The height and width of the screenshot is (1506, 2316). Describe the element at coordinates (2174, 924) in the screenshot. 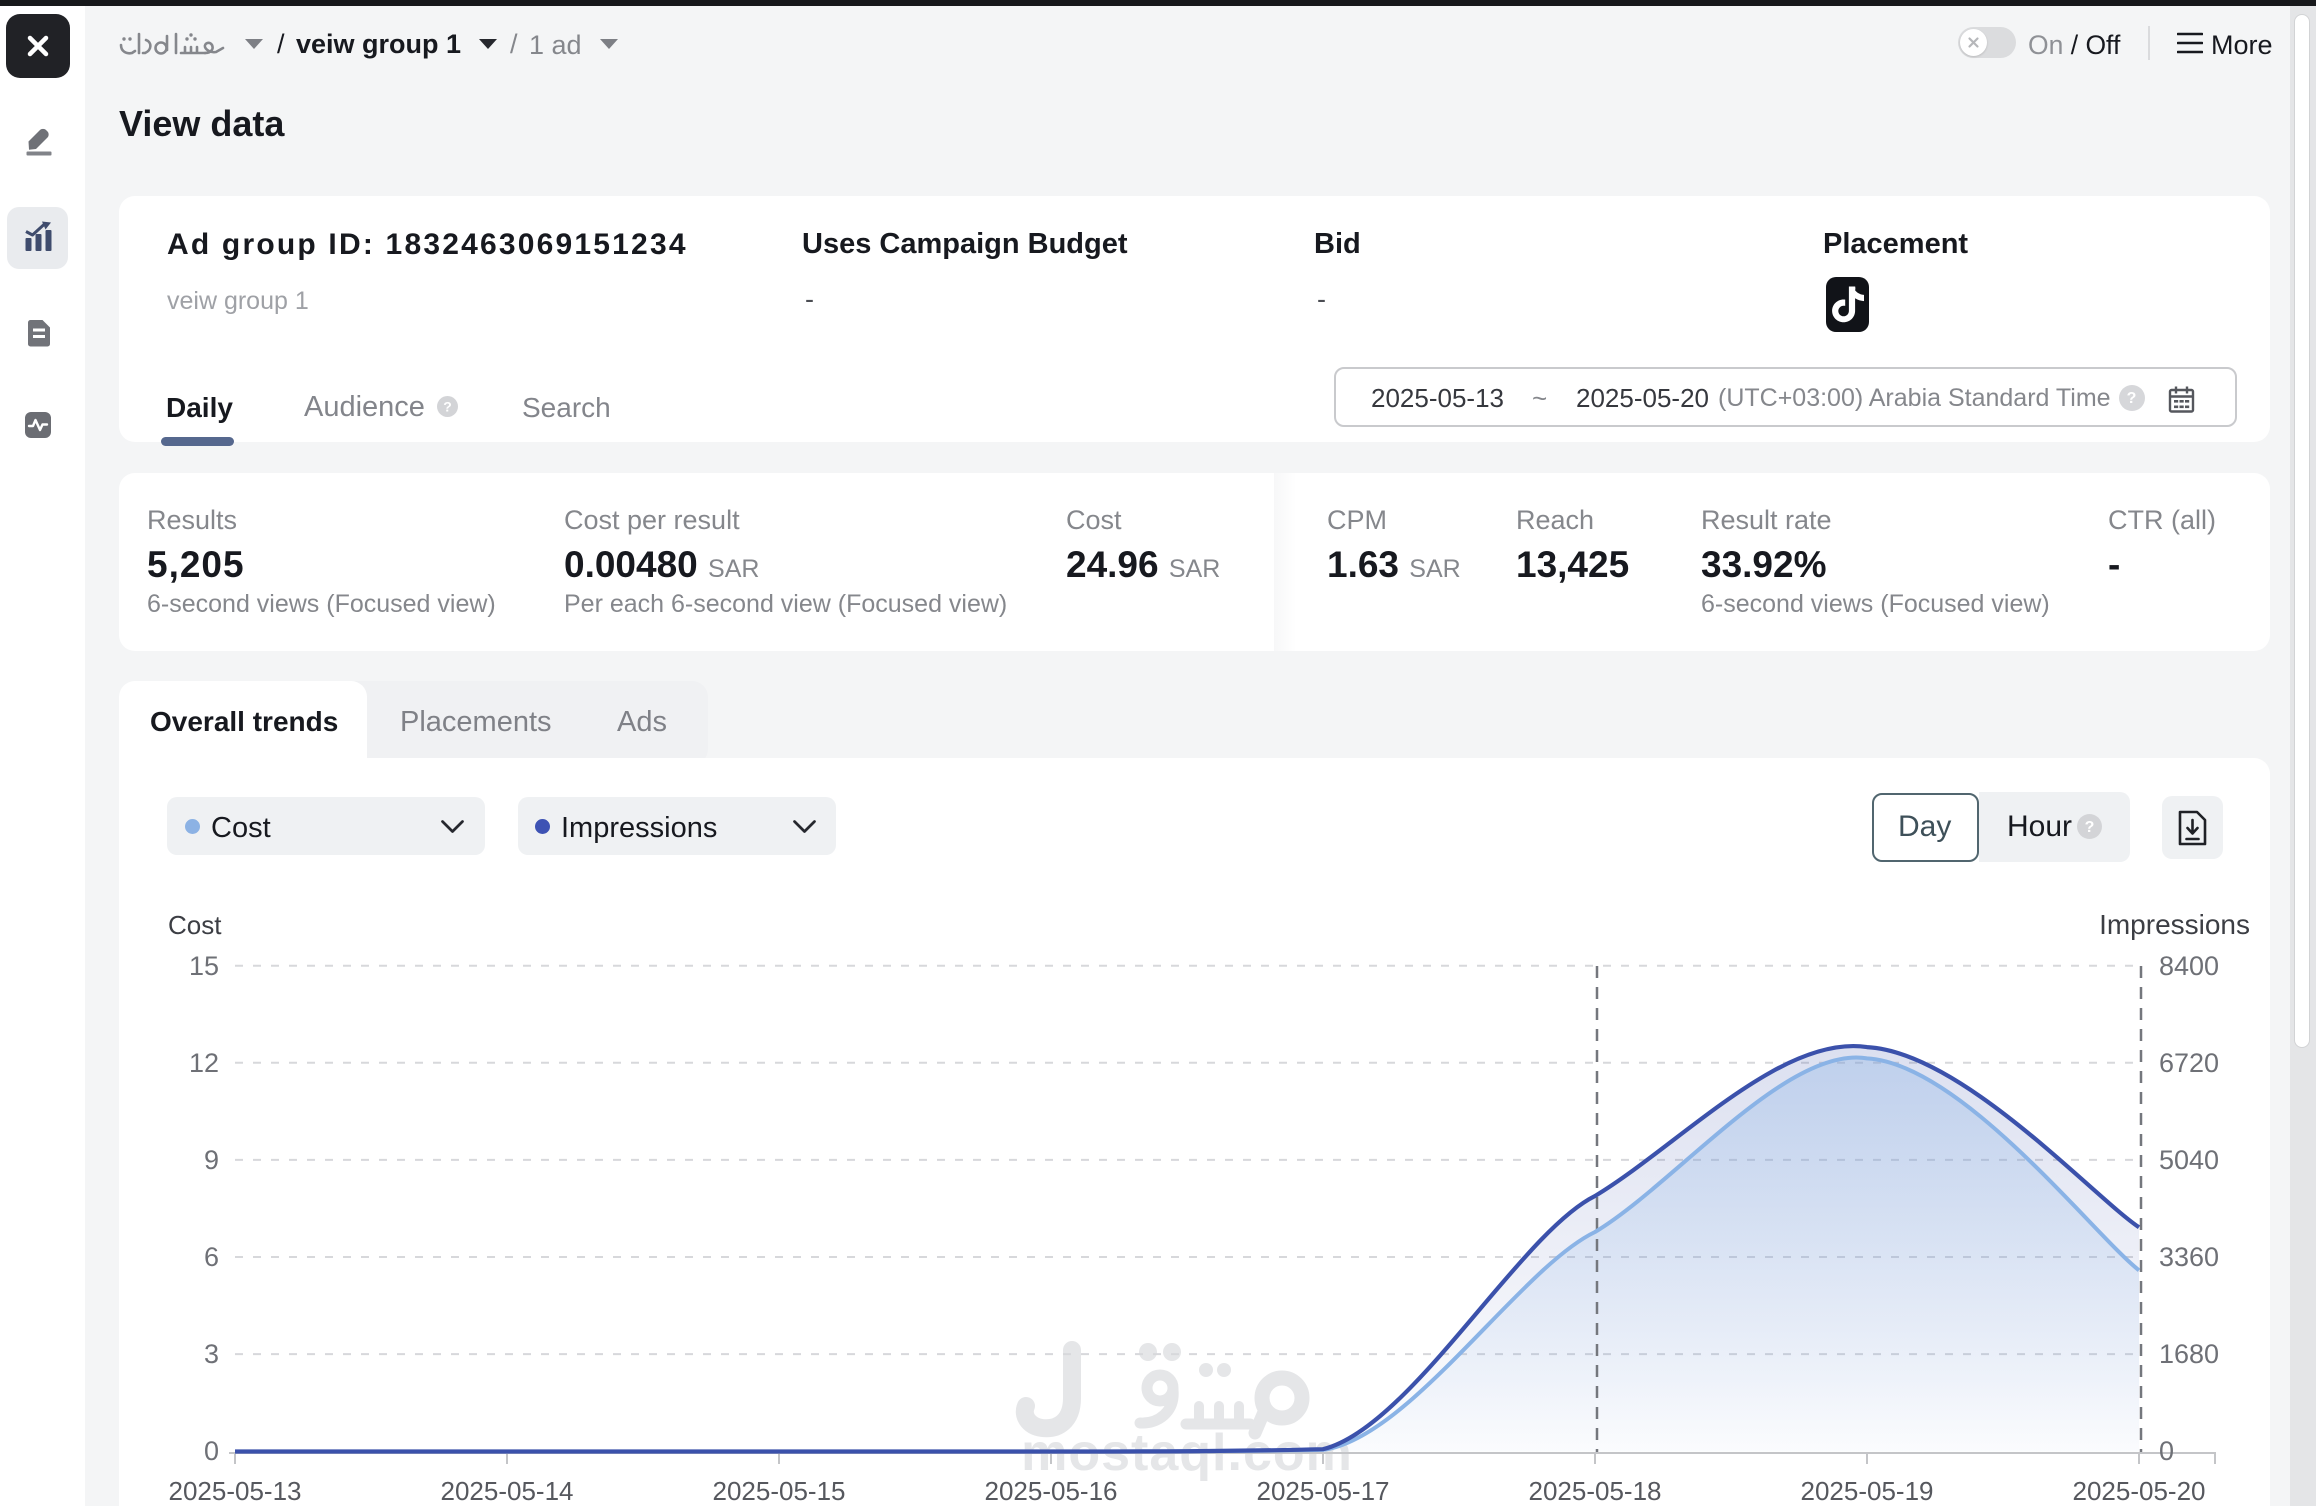

I see `svg-text: Impressions` at that location.